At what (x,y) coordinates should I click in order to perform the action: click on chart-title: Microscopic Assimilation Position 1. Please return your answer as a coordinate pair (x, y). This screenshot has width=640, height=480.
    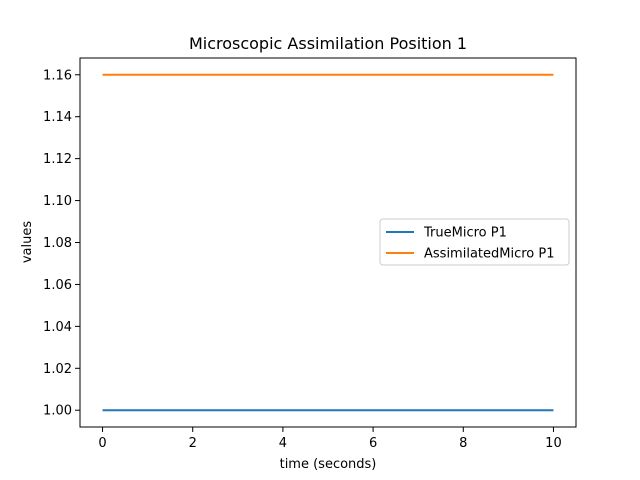
    Looking at the image, I should click on (328, 43).